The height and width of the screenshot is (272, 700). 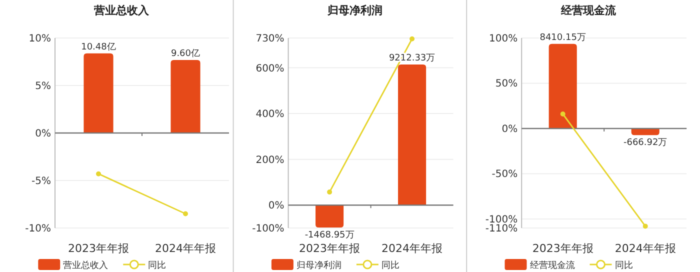 I want to click on y-tick-label: -10%, so click(x=38, y=229).